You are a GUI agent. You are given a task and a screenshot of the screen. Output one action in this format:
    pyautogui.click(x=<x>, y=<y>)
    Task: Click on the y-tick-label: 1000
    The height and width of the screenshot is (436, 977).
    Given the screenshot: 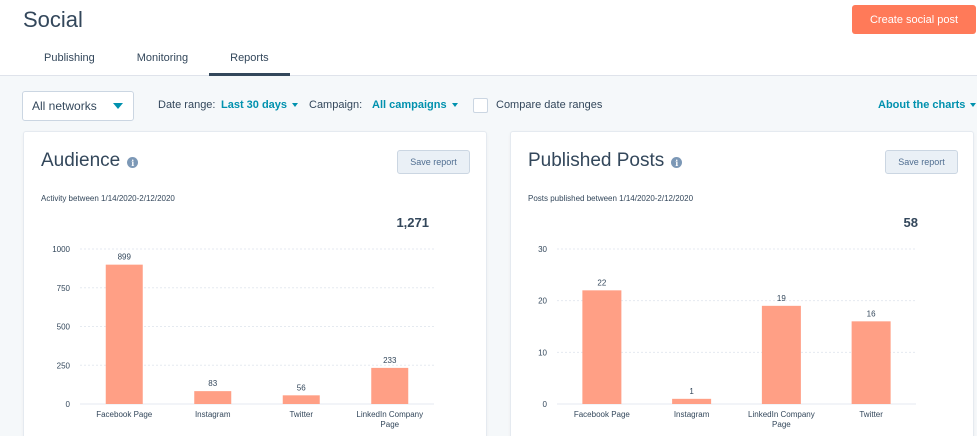 What is the action you would take?
    pyautogui.click(x=61, y=249)
    